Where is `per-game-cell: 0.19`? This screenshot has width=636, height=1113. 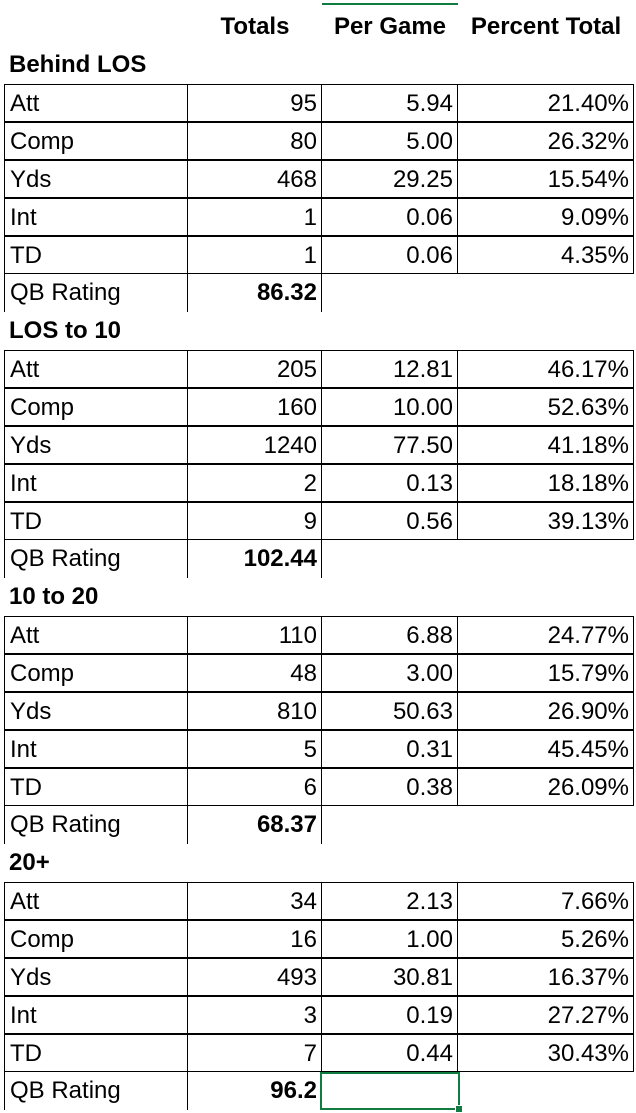 per-game-cell: 0.19 is located at coordinates (390, 1015).